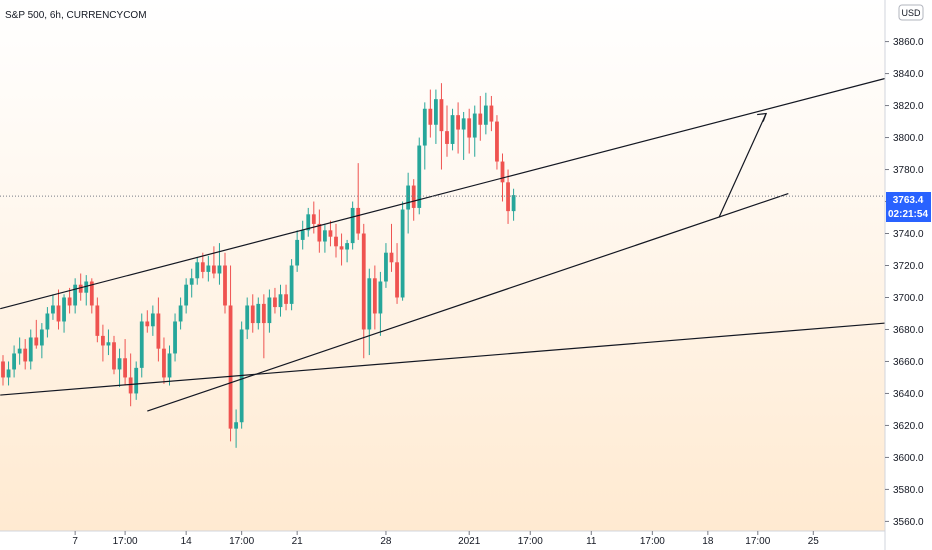 Image resolution: width=932 pixels, height=550 pixels. Describe the element at coordinates (908, 200) in the screenshot. I see `last-price-label: 3763.4` at that location.